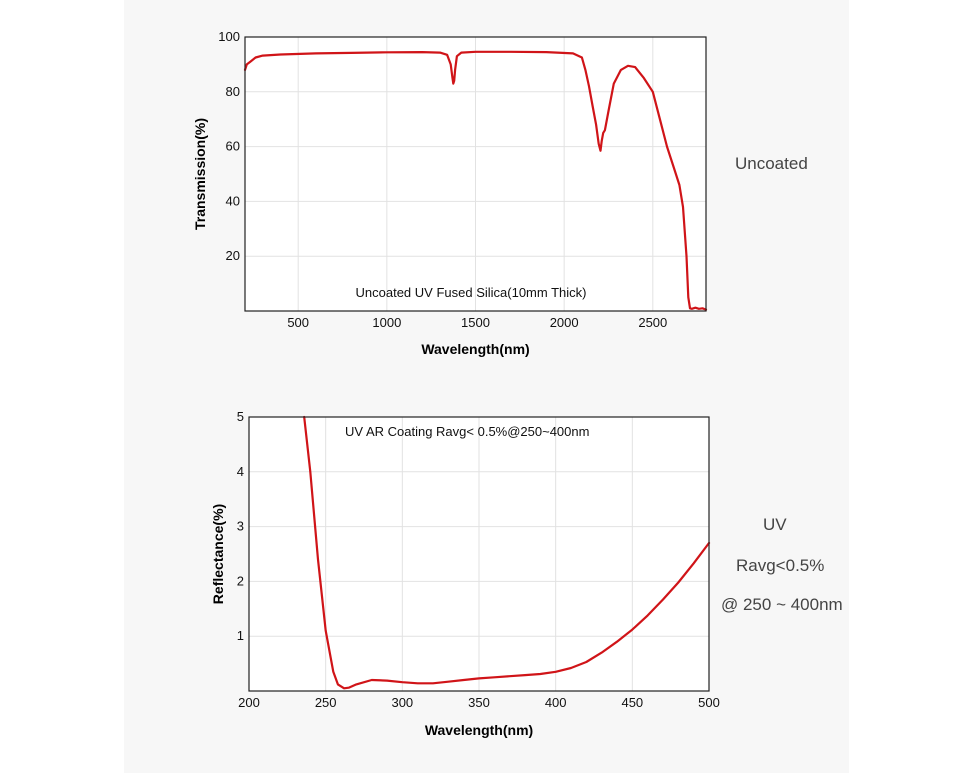  Describe the element at coordinates (233, 146) in the screenshot. I see `y-tick-label: 60` at that location.